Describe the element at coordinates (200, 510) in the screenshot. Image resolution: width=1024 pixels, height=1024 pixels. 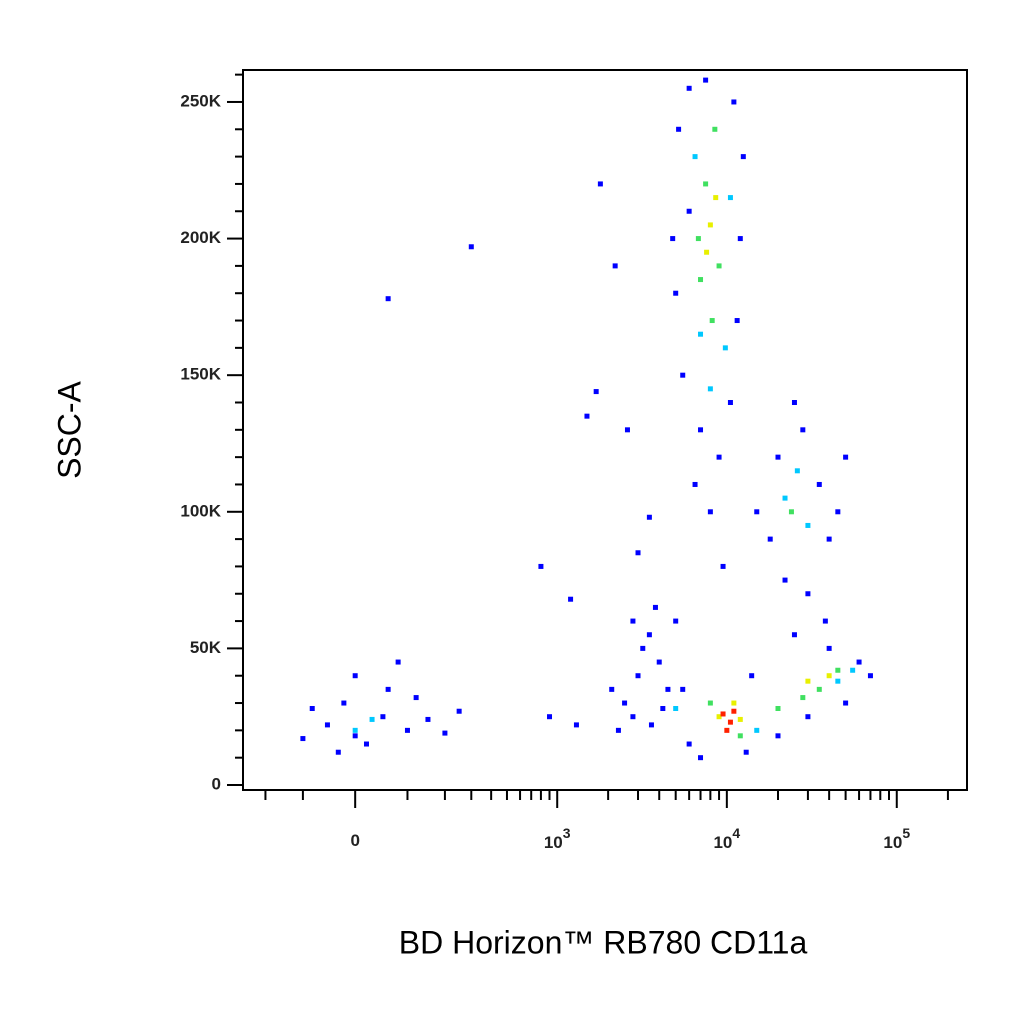
I see `y-tick-label: 100K` at that location.